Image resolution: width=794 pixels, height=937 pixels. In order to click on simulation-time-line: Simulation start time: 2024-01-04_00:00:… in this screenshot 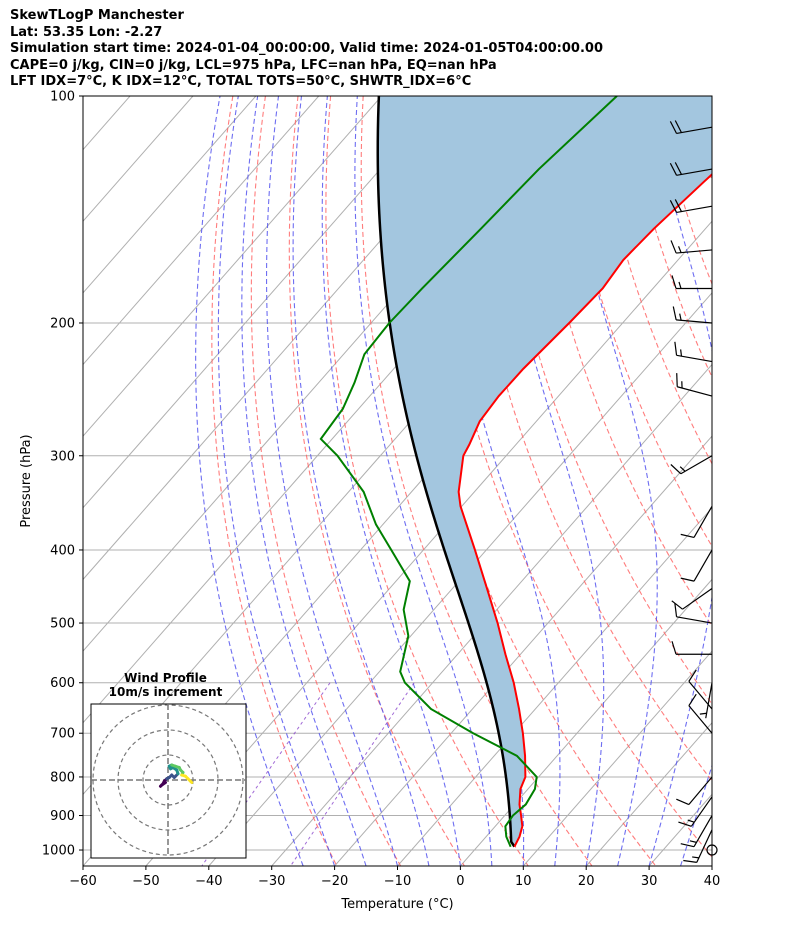, I will do `click(306, 48)`.